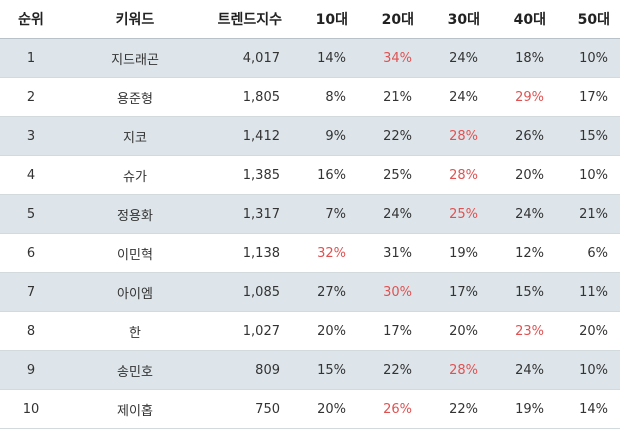 The width and height of the screenshot is (620, 429). What do you see at coordinates (325, 97) in the screenshot?
I see `age-10s-cell: 8%` at bounding box center [325, 97].